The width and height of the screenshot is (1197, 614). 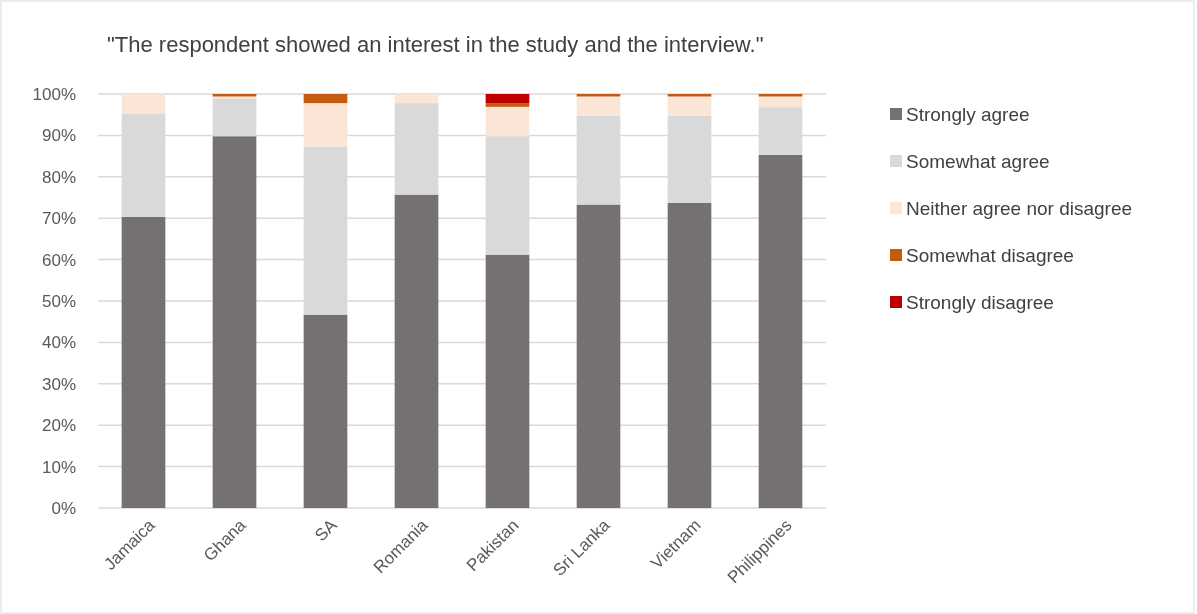 What do you see at coordinates (54, 94) in the screenshot?
I see `y-tick-label: 100%` at bounding box center [54, 94].